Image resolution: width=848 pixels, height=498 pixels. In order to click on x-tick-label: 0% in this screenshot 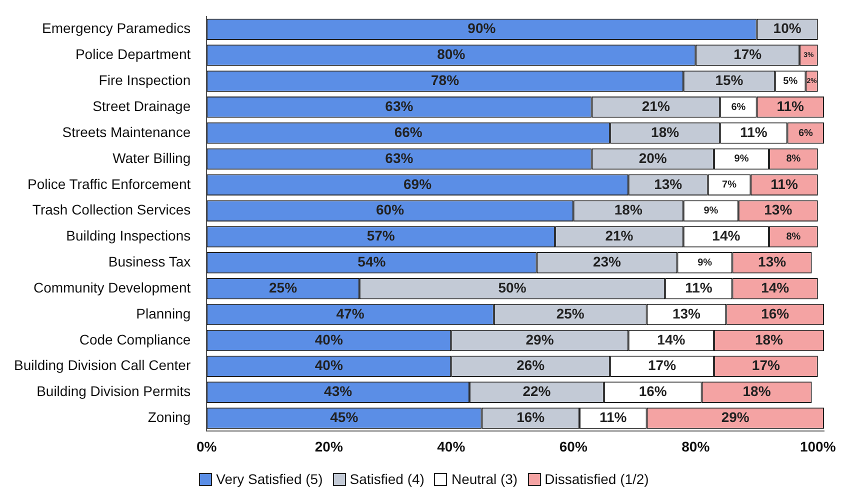, I will do `click(207, 446)`.